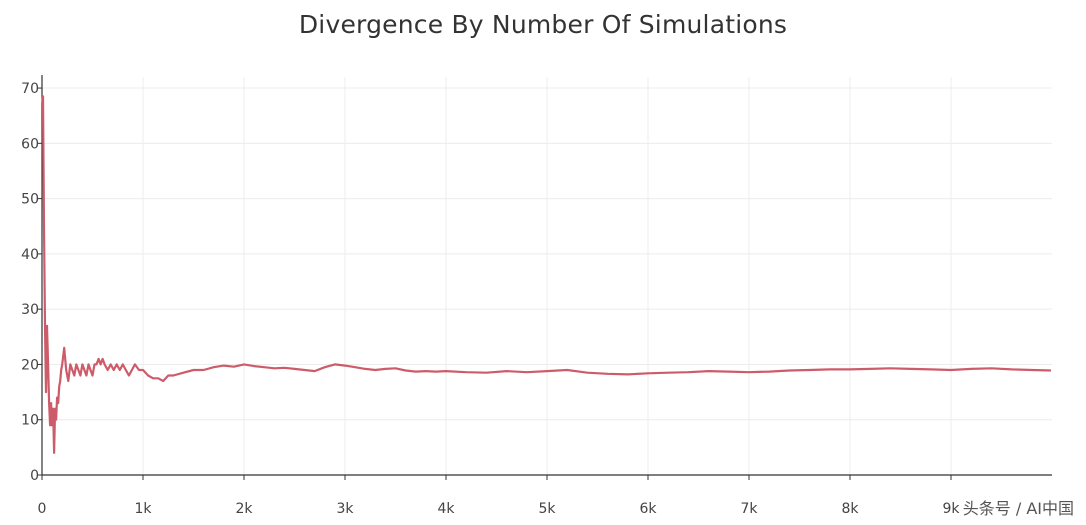  What do you see at coordinates (30, 89) in the screenshot?
I see `y-tick-label: 70` at bounding box center [30, 89].